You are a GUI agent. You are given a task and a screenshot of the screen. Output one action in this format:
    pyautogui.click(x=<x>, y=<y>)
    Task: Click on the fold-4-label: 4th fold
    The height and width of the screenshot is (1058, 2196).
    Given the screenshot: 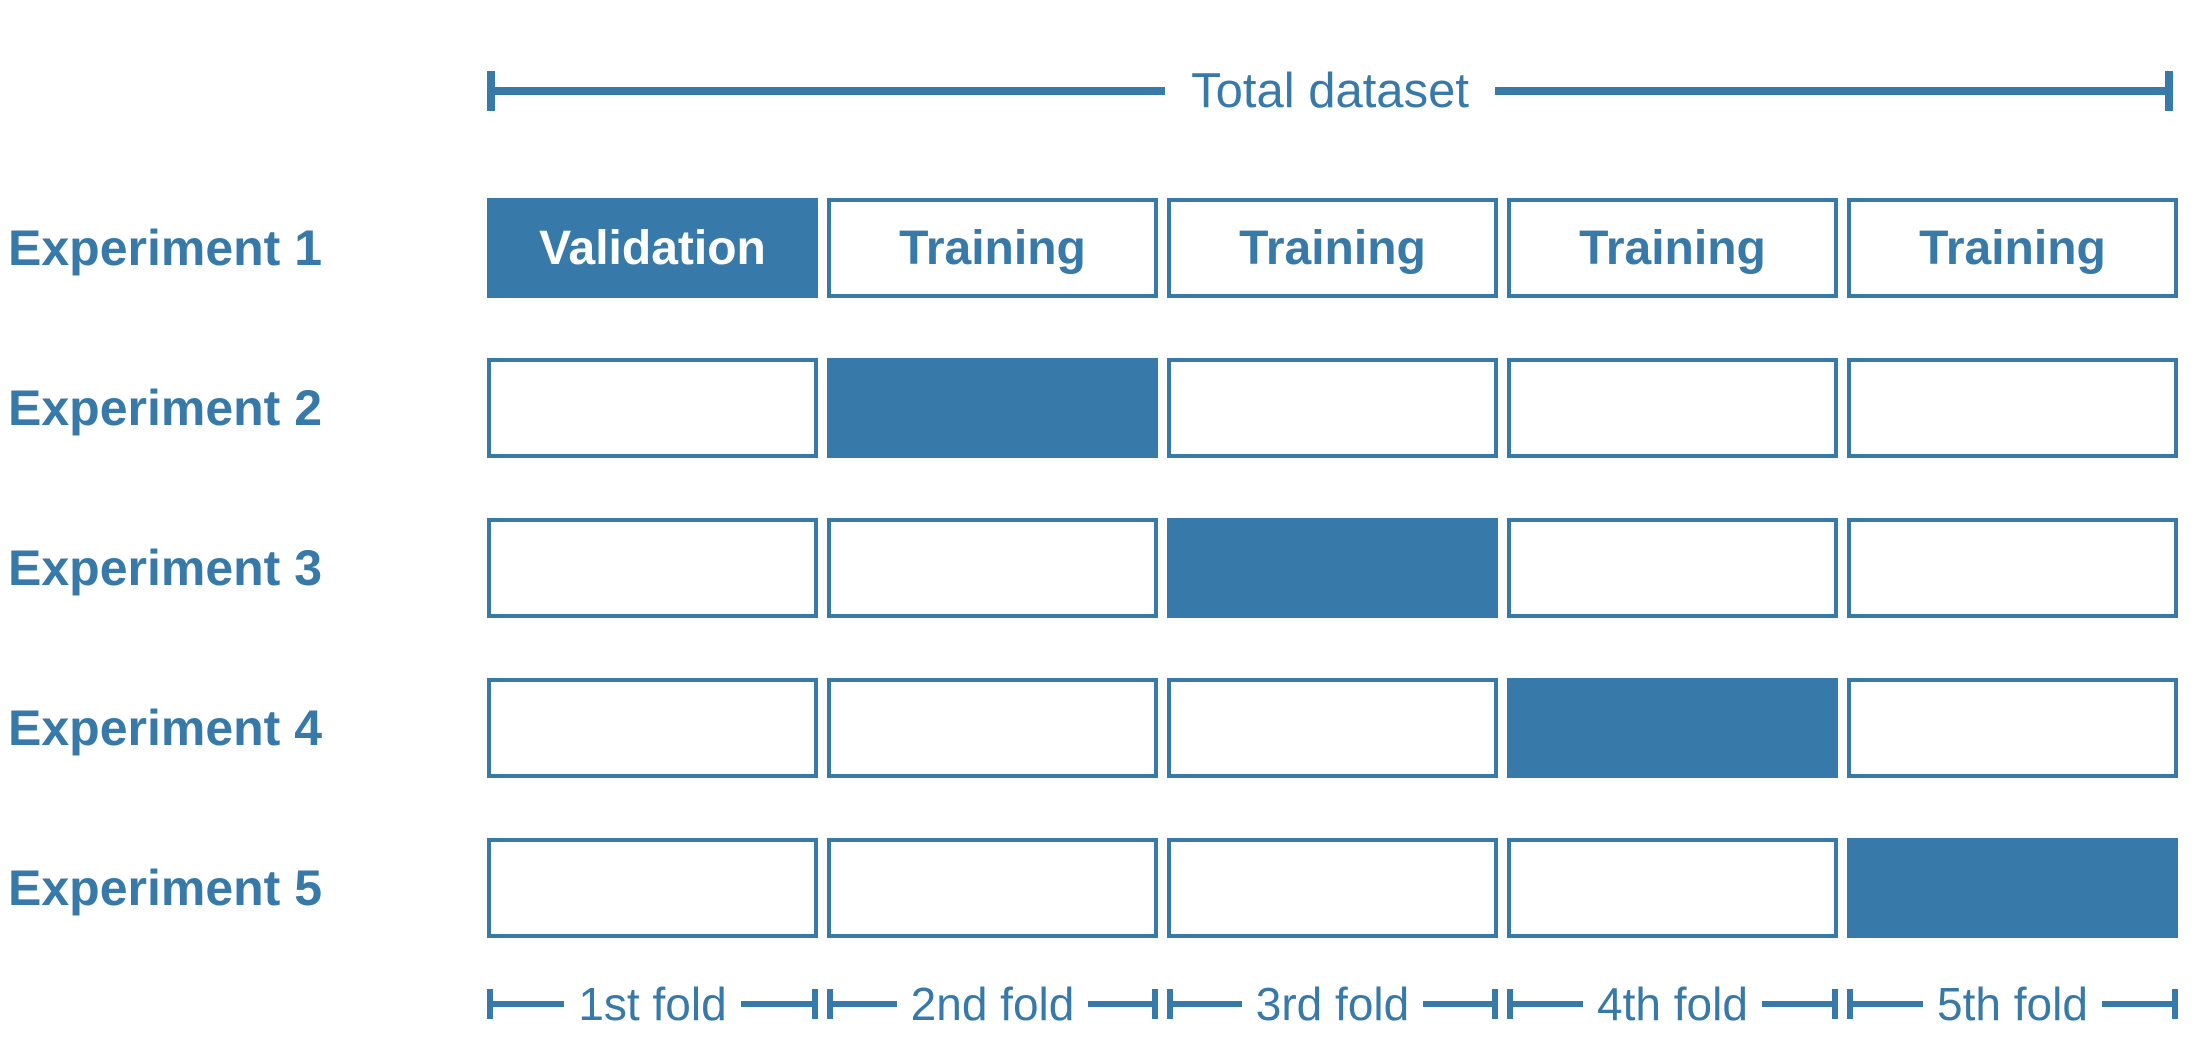 What is the action you would take?
    pyautogui.click(x=1672, y=1004)
    